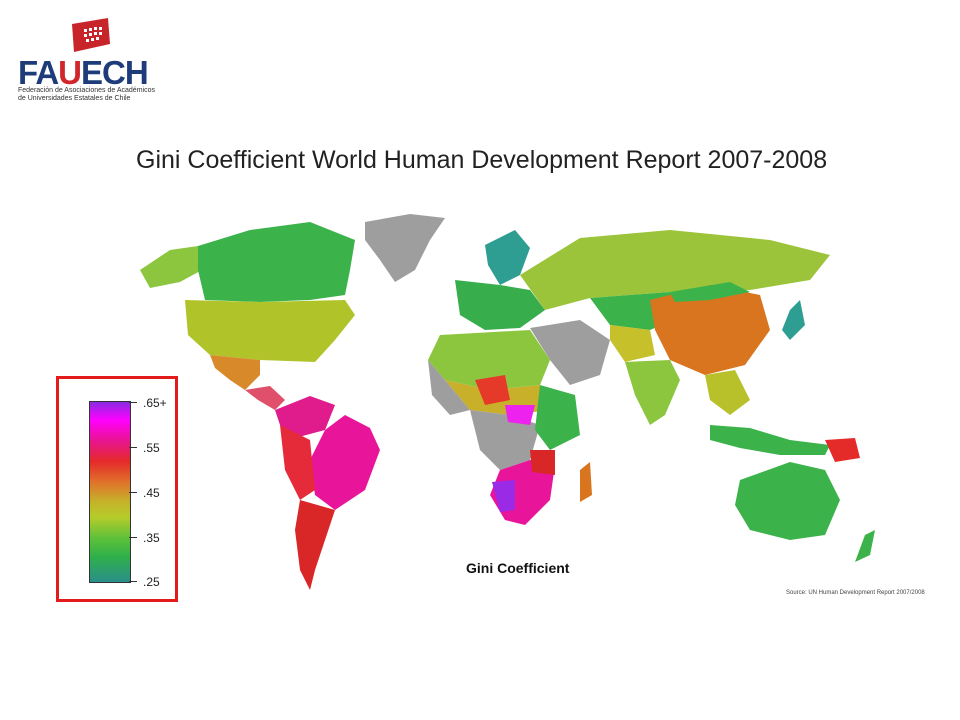 The image size is (960, 720). Describe the element at coordinates (449, 387) in the screenshot. I see `west-africa-region` at that location.